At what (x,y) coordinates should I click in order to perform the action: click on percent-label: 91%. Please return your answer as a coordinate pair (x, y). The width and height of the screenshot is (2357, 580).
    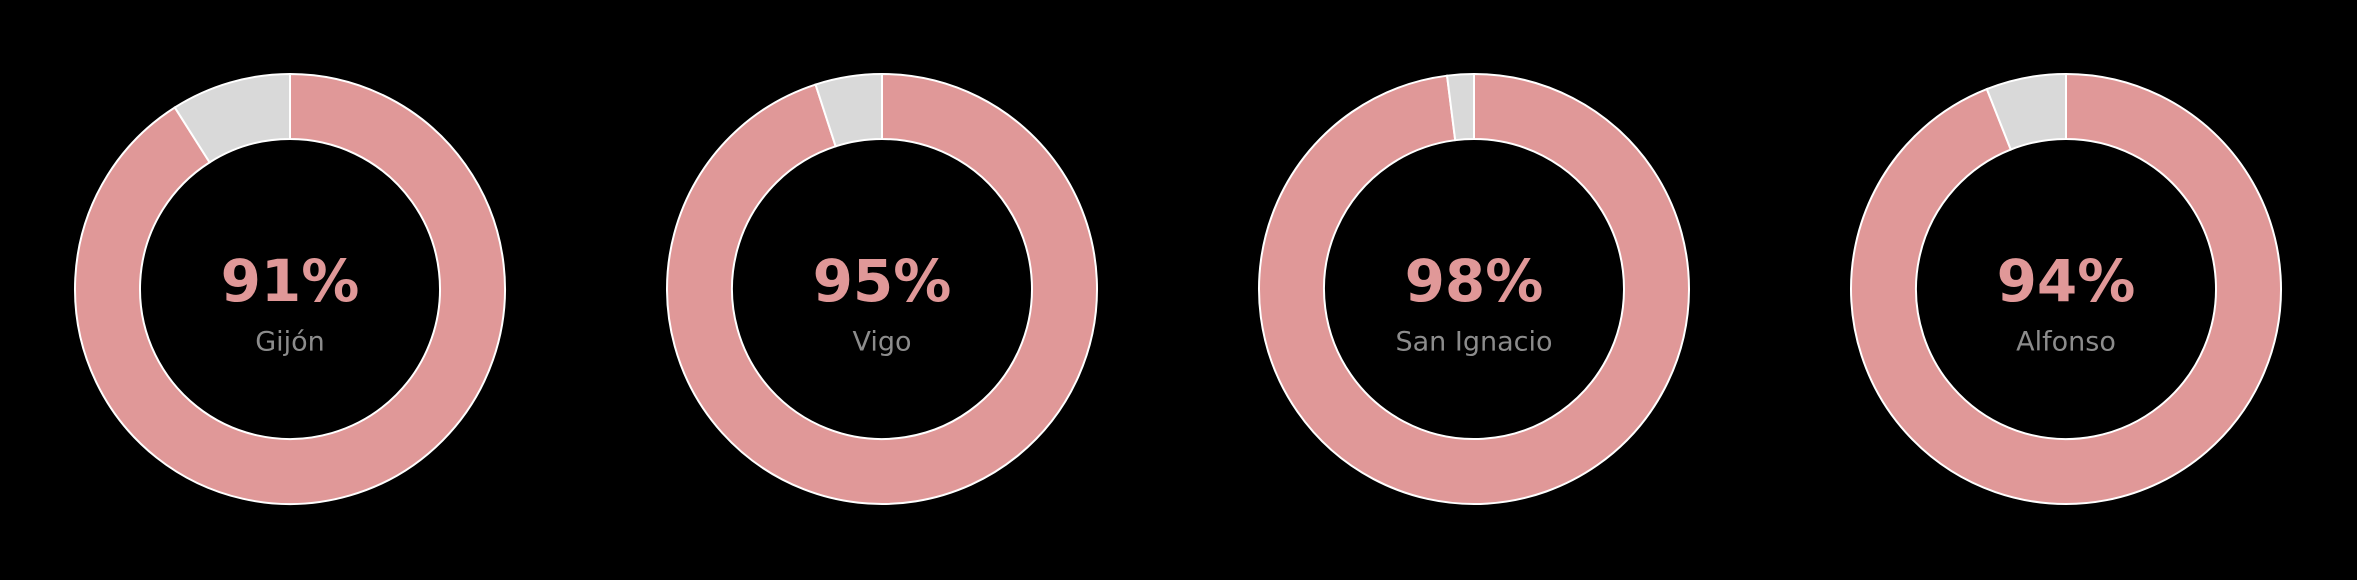
    Looking at the image, I should click on (290, 281).